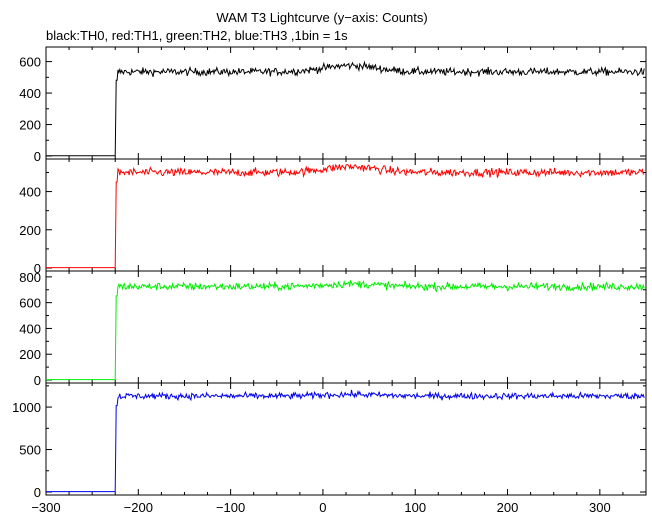  Describe the element at coordinates (30, 450) in the screenshot. I see `ytick-label: 500` at that location.